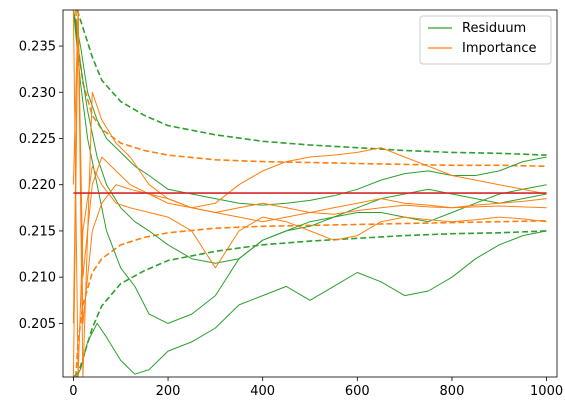 The image size is (565, 413). Describe the element at coordinates (37, 139) in the screenshot. I see `y-tick-label: 0.225` at that location.